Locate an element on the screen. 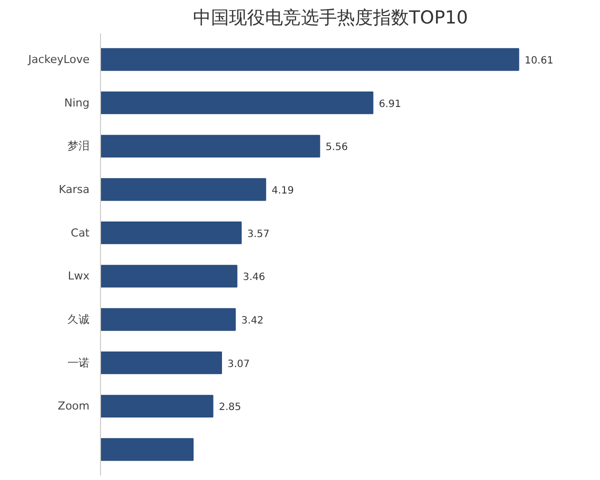 This screenshot has height=480, width=600. data-label: 3.57 is located at coordinates (258, 234).